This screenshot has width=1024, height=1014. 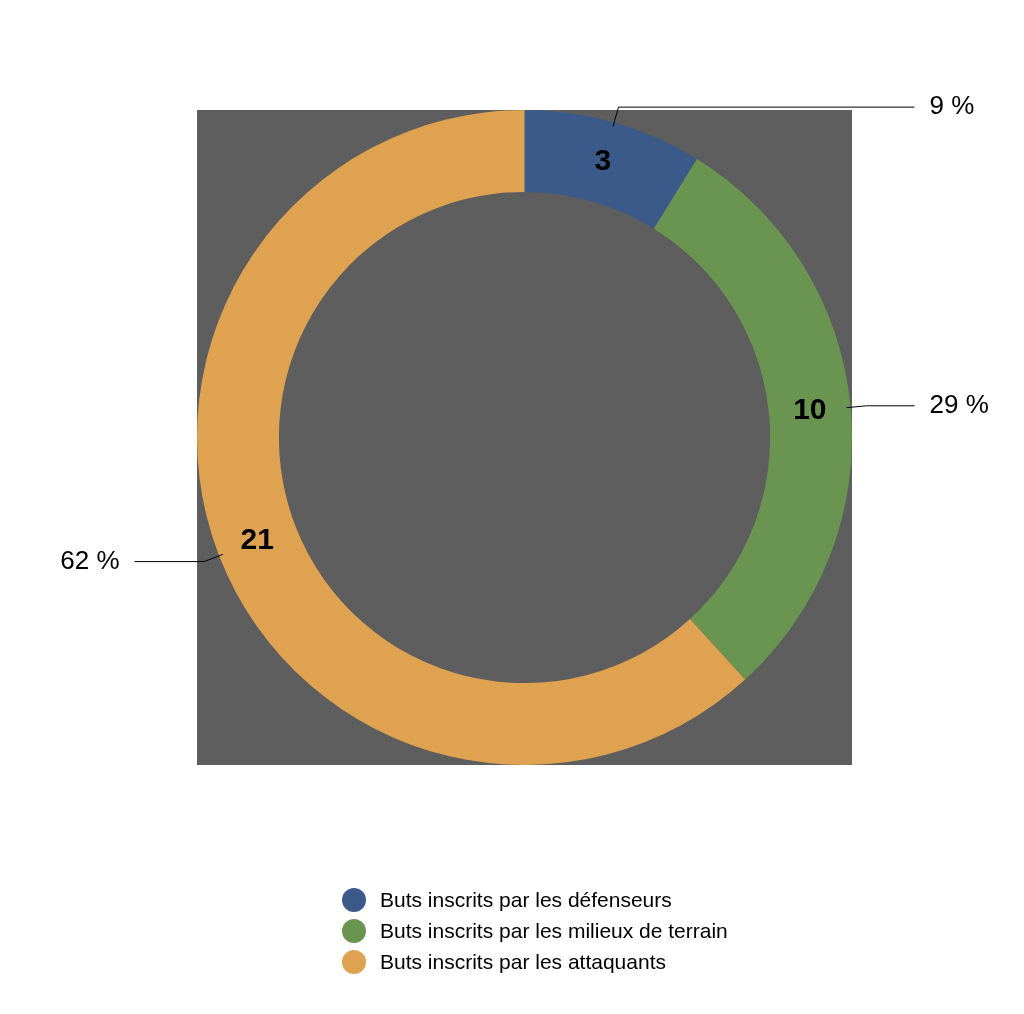 I want to click on legend-label: Buts inscrits par les défenseurs, so click(x=526, y=899).